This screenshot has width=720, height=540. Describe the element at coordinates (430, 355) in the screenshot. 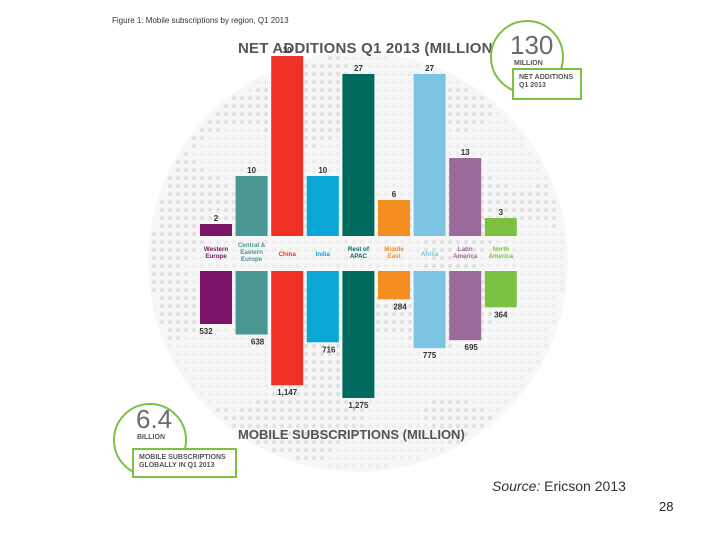

I see `subscriptions-value-label: 775` at that location.